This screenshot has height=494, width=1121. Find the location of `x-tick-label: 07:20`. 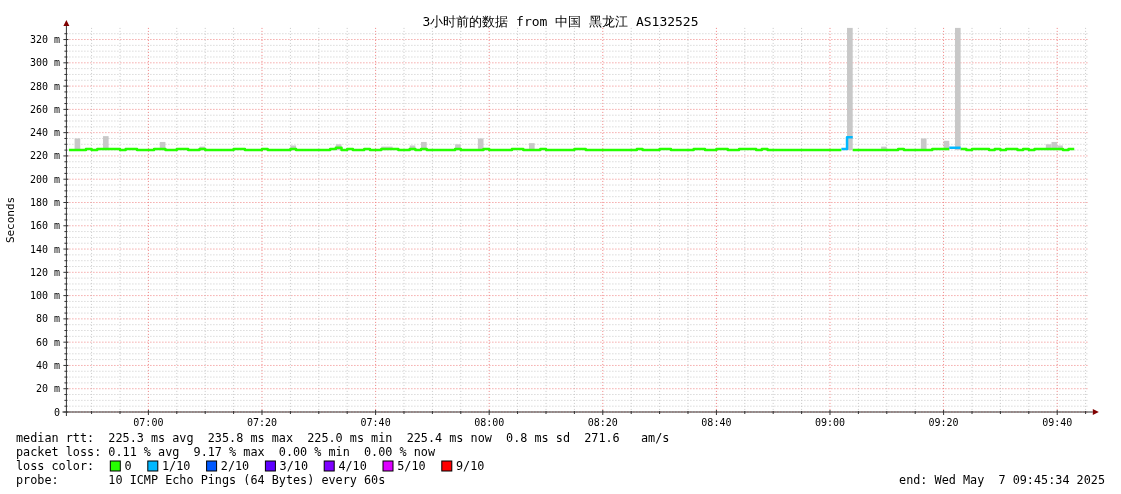

x-tick-label: 07:20 is located at coordinates (262, 422).